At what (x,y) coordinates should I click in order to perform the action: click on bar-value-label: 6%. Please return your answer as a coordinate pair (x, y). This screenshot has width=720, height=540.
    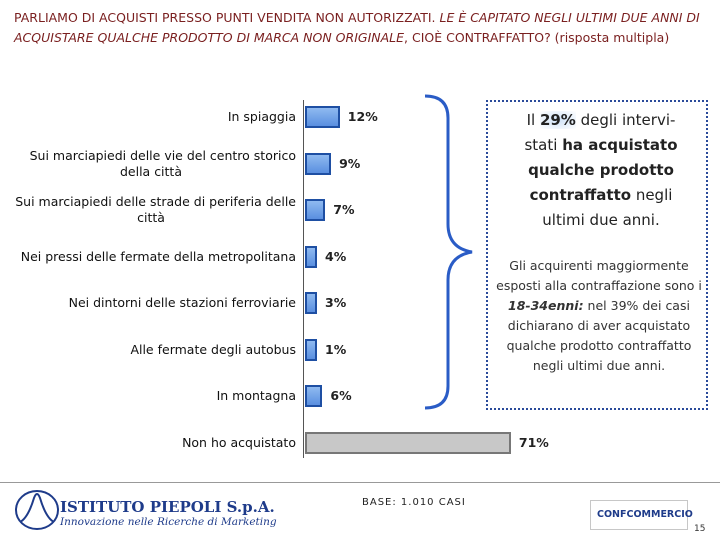
    Looking at the image, I should click on (341, 395).